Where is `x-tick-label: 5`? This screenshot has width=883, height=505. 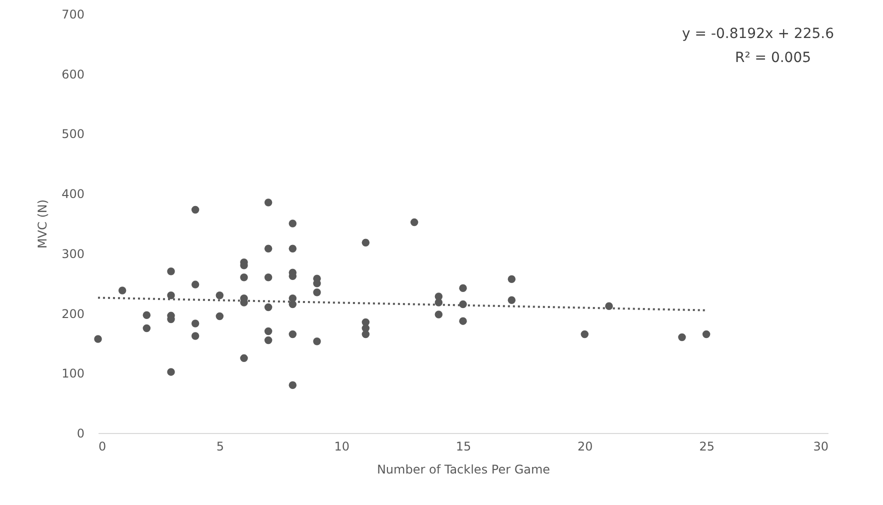 x-tick-label: 5 is located at coordinates (220, 447).